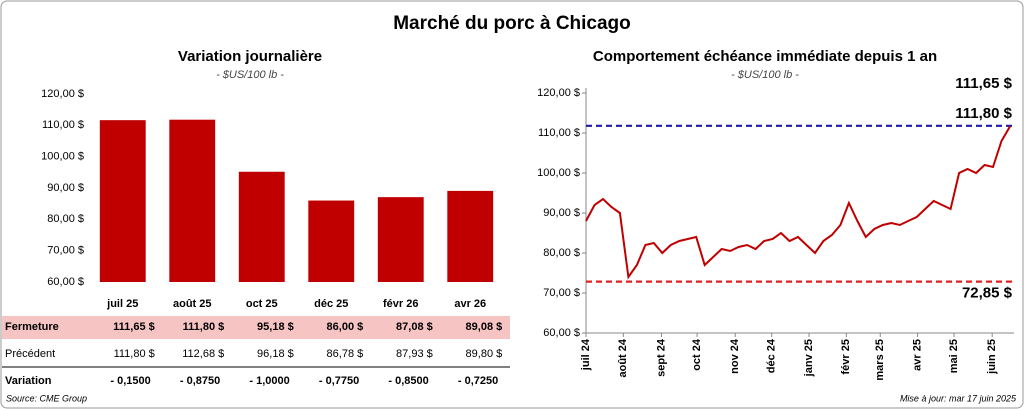 Image resolution: width=1024 pixels, height=409 pixels. What do you see at coordinates (28, 381) in the screenshot?
I see `row-label: Variation` at bounding box center [28, 381].